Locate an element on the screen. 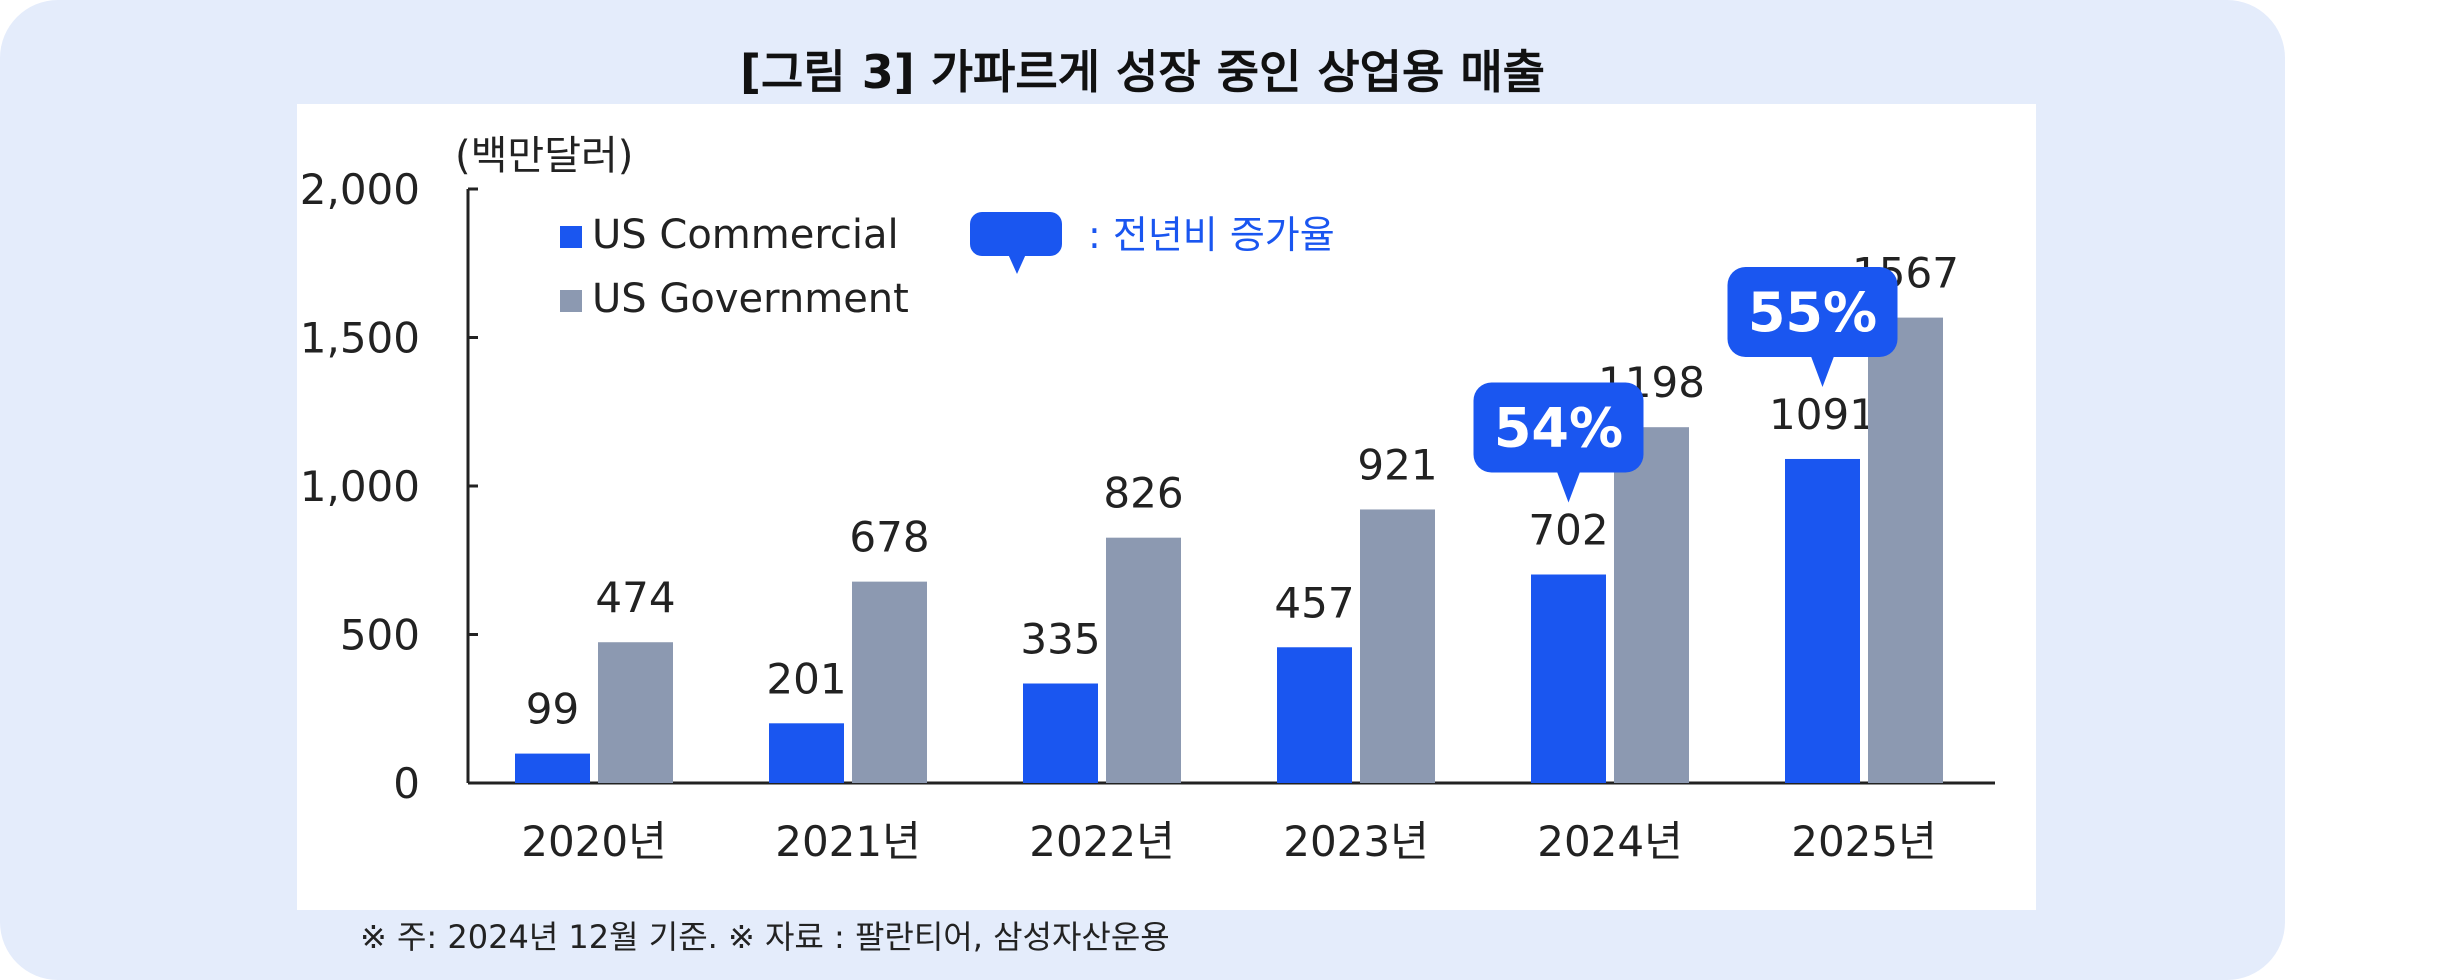 This screenshot has width=2440, height=980. bar-value-label: 335 is located at coordinates (1060, 639).